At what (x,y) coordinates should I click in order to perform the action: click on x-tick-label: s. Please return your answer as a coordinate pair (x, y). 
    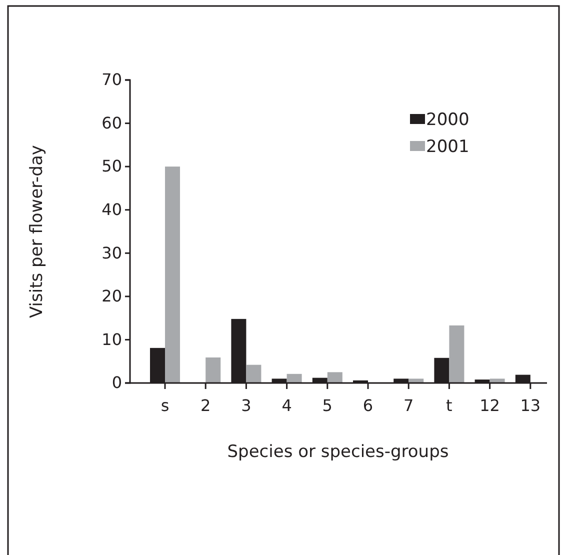
    Looking at the image, I should click on (165, 406).